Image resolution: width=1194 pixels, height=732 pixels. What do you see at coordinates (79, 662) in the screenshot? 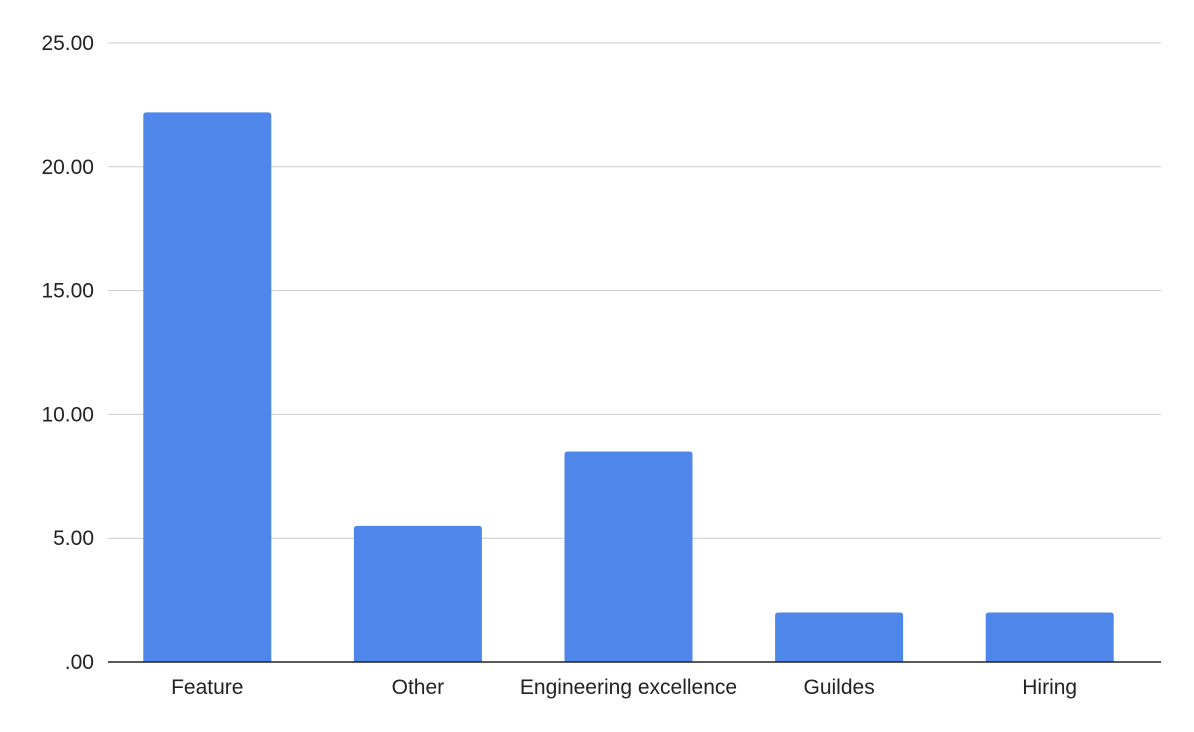
I see `y-tick-label: .00` at bounding box center [79, 662].